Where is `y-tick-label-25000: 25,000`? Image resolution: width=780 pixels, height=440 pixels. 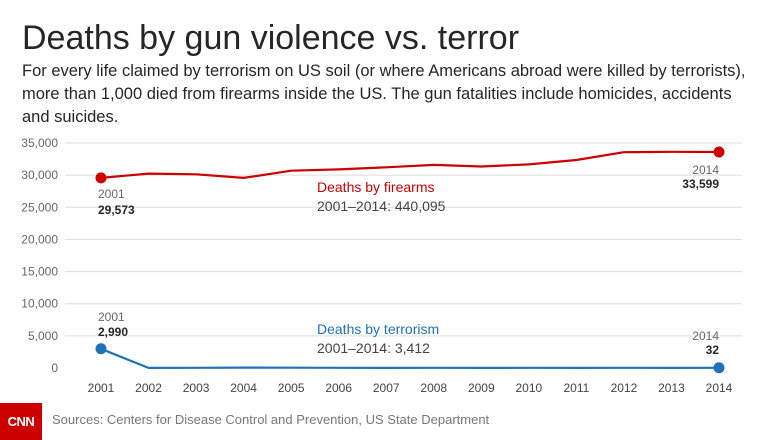 y-tick-label-25000: 25,000 is located at coordinates (39, 207).